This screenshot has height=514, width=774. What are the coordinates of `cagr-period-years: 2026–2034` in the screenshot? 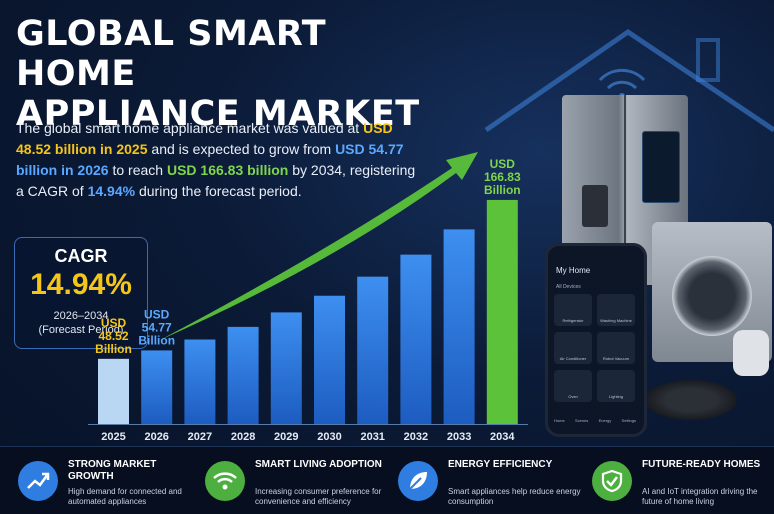 It's located at (81, 316).